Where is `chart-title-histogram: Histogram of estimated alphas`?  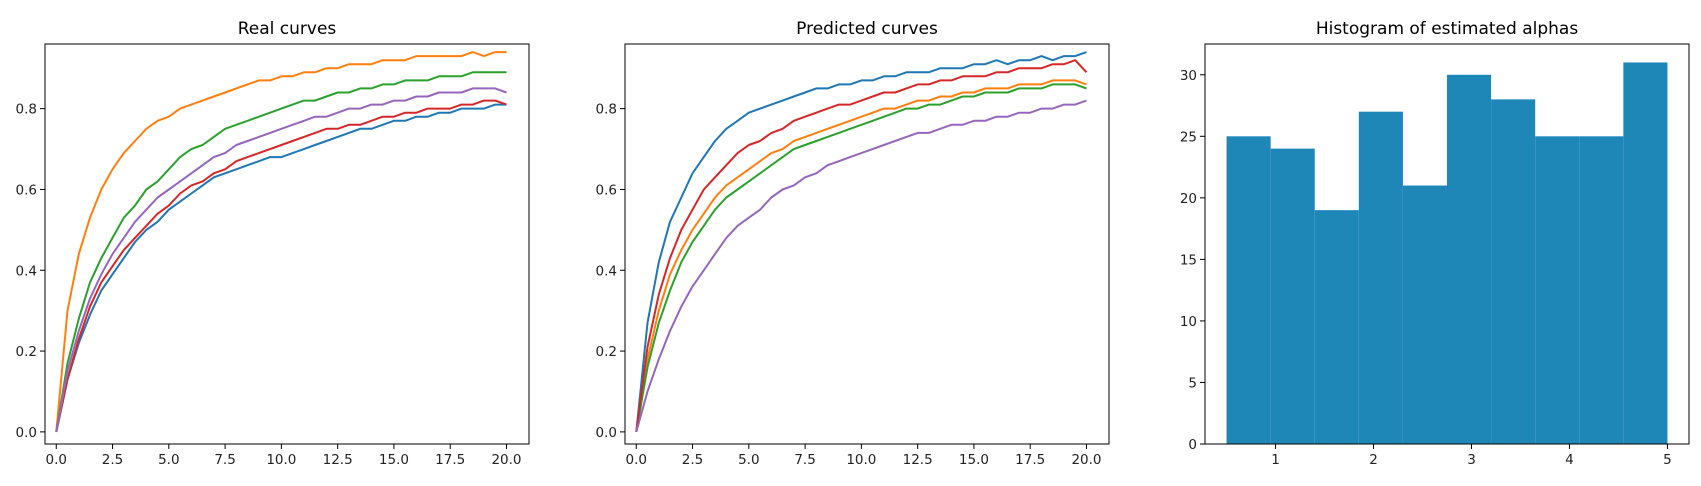 chart-title-histogram: Histogram of estimated alphas is located at coordinates (1447, 29).